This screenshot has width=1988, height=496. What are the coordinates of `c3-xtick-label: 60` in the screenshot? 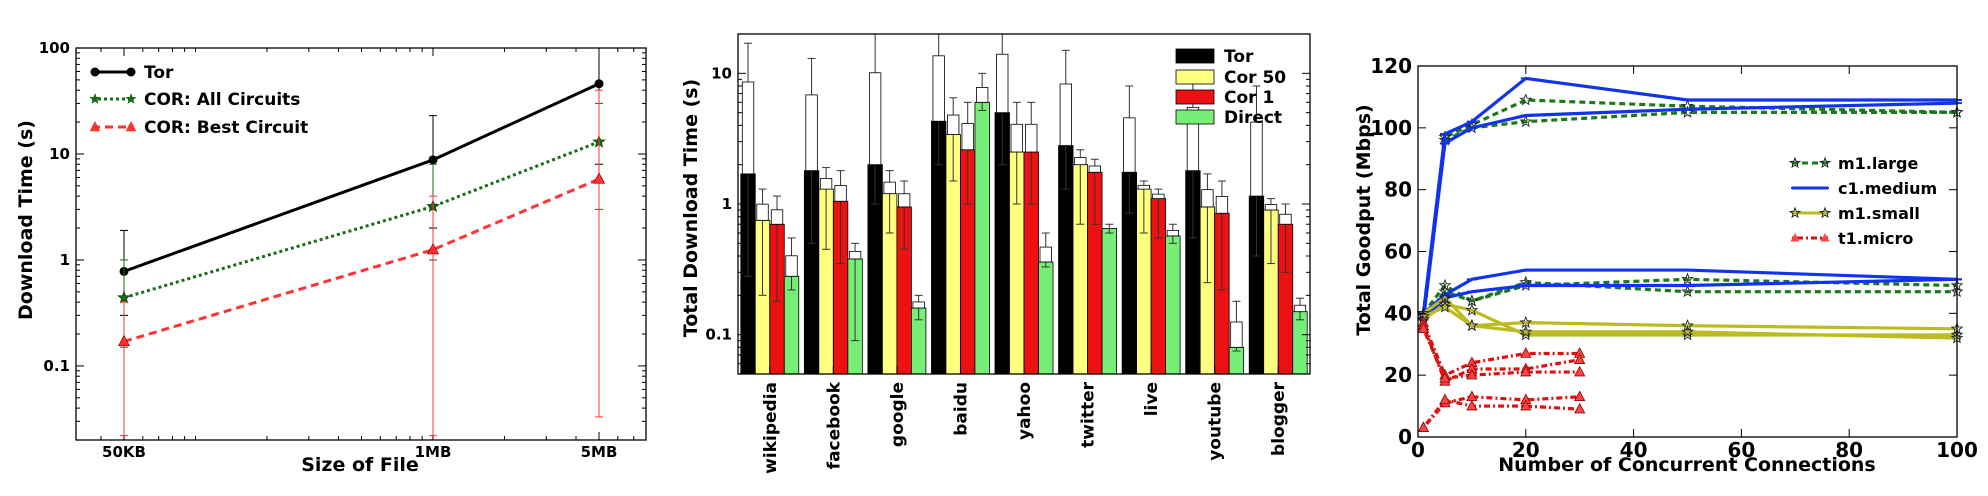 It's located at (1741, 450).